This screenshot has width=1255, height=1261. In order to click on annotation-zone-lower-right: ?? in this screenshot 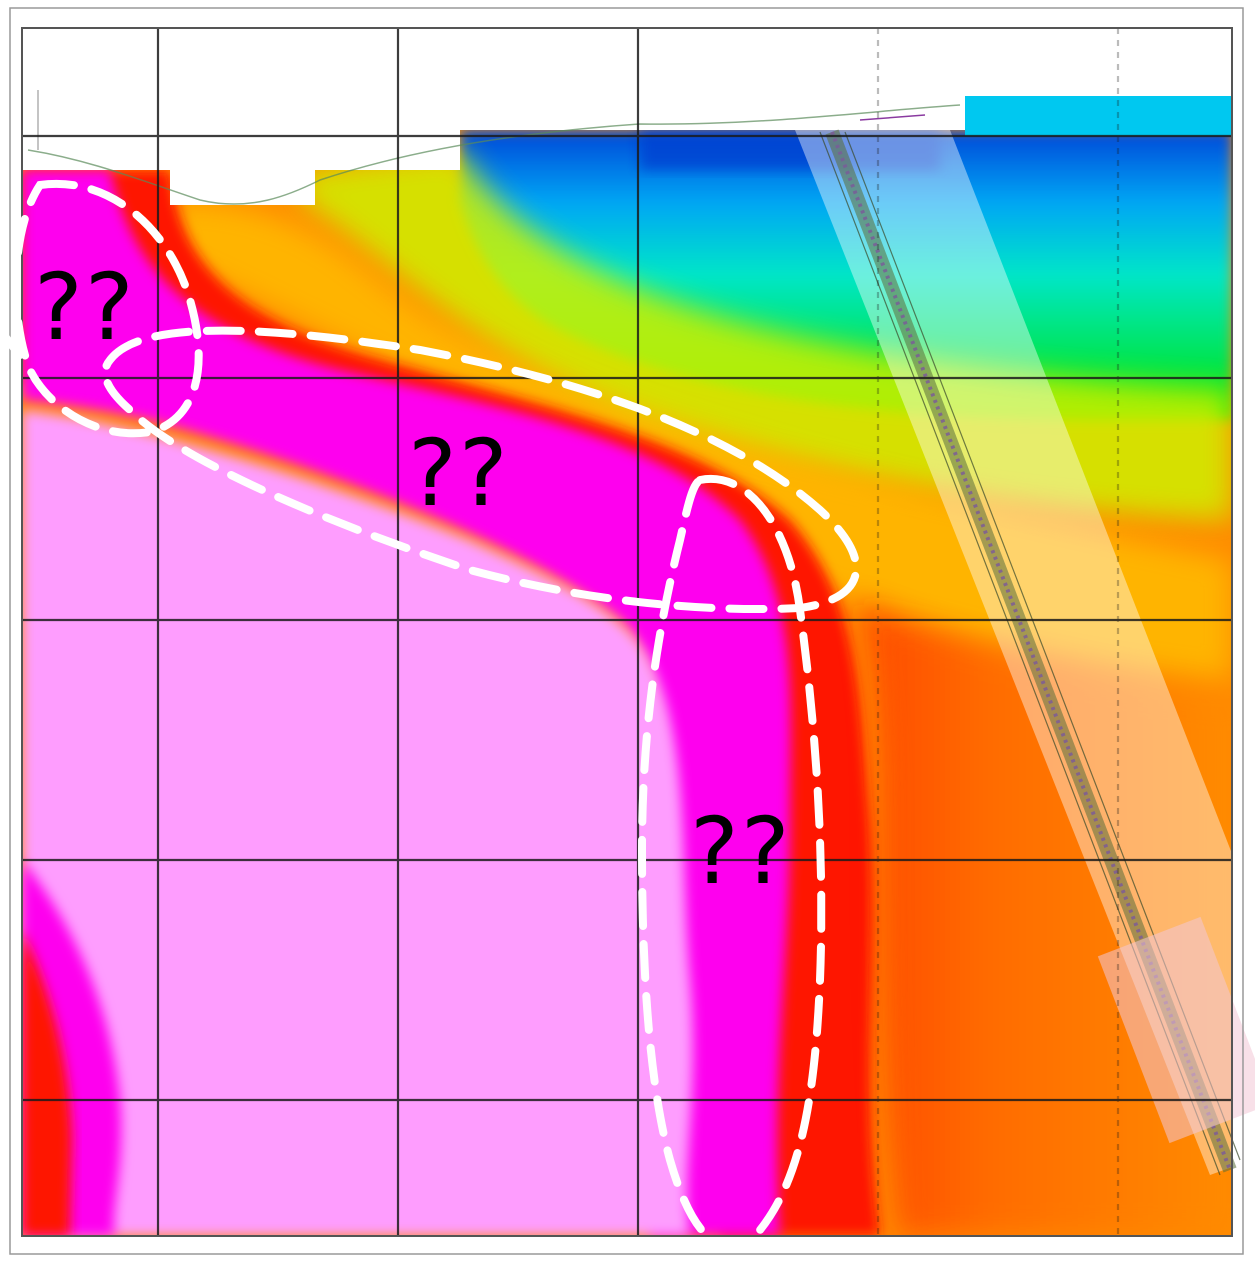, I will do `click(741, 851)`.